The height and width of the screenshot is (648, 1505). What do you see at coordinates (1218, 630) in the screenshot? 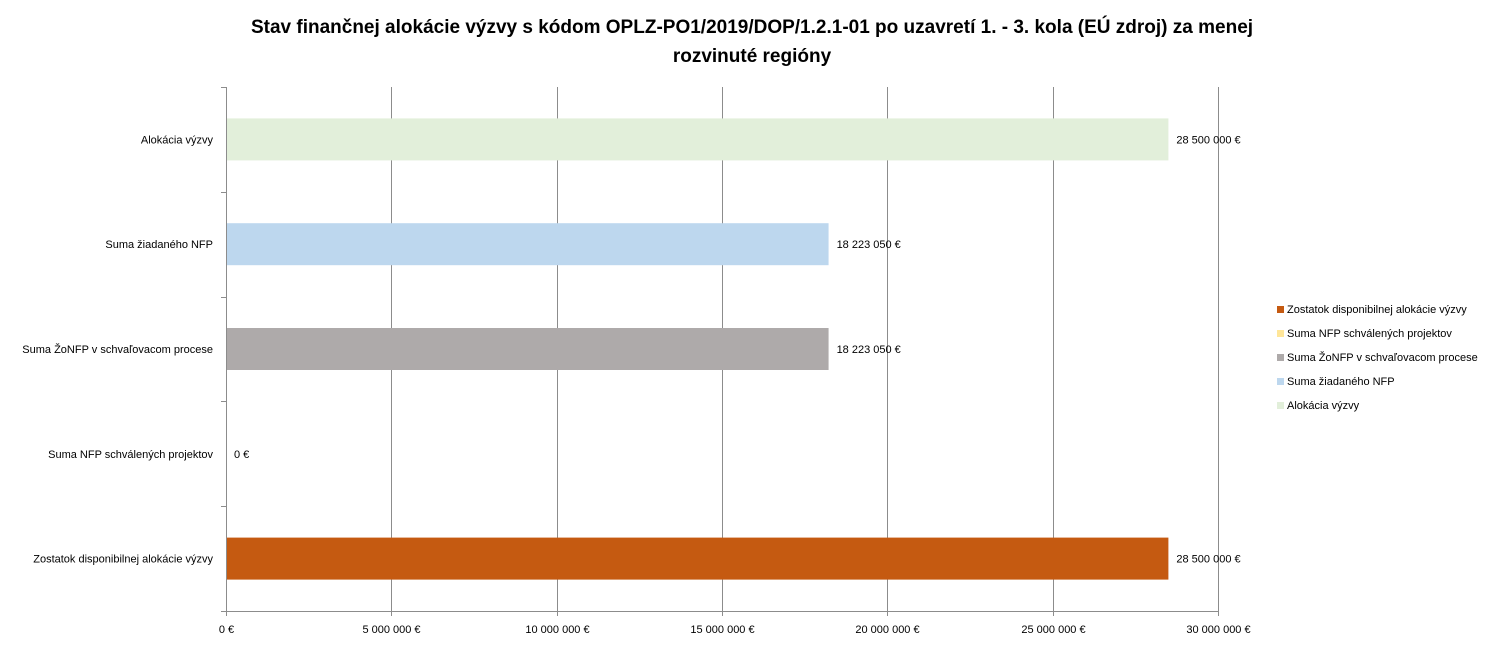
I see `x-tick-label: 30 000 000 €` at bounding box center [1218, 630].